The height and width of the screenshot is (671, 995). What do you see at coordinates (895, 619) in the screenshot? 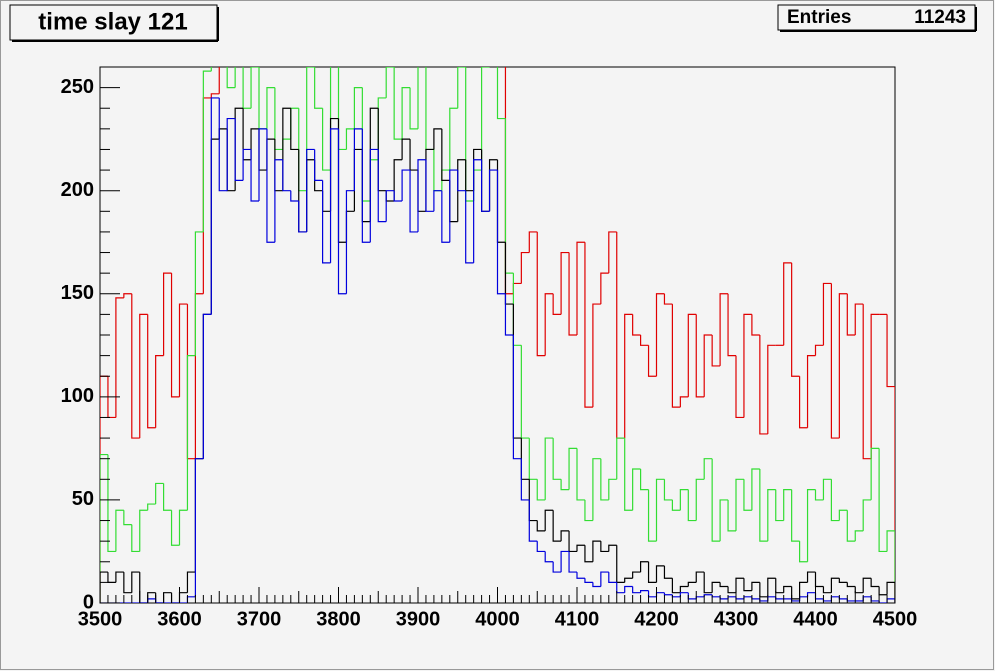
I see `x-tick-label: 4500` at bounding box center [895, 619].